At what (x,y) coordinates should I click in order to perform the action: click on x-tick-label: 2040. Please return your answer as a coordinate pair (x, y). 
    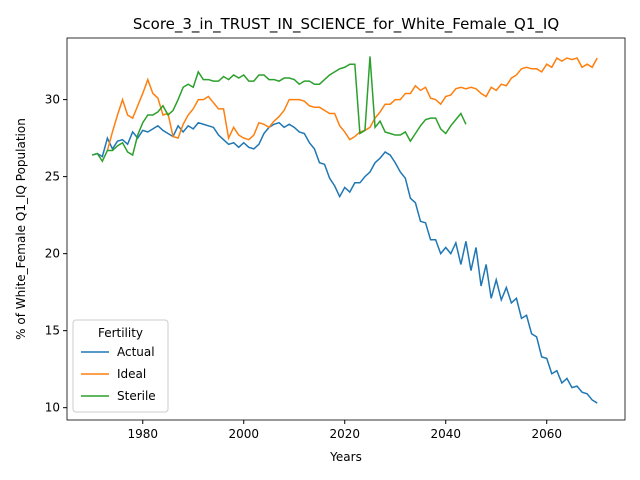
    Looking at the image, I should click on (445, 434).